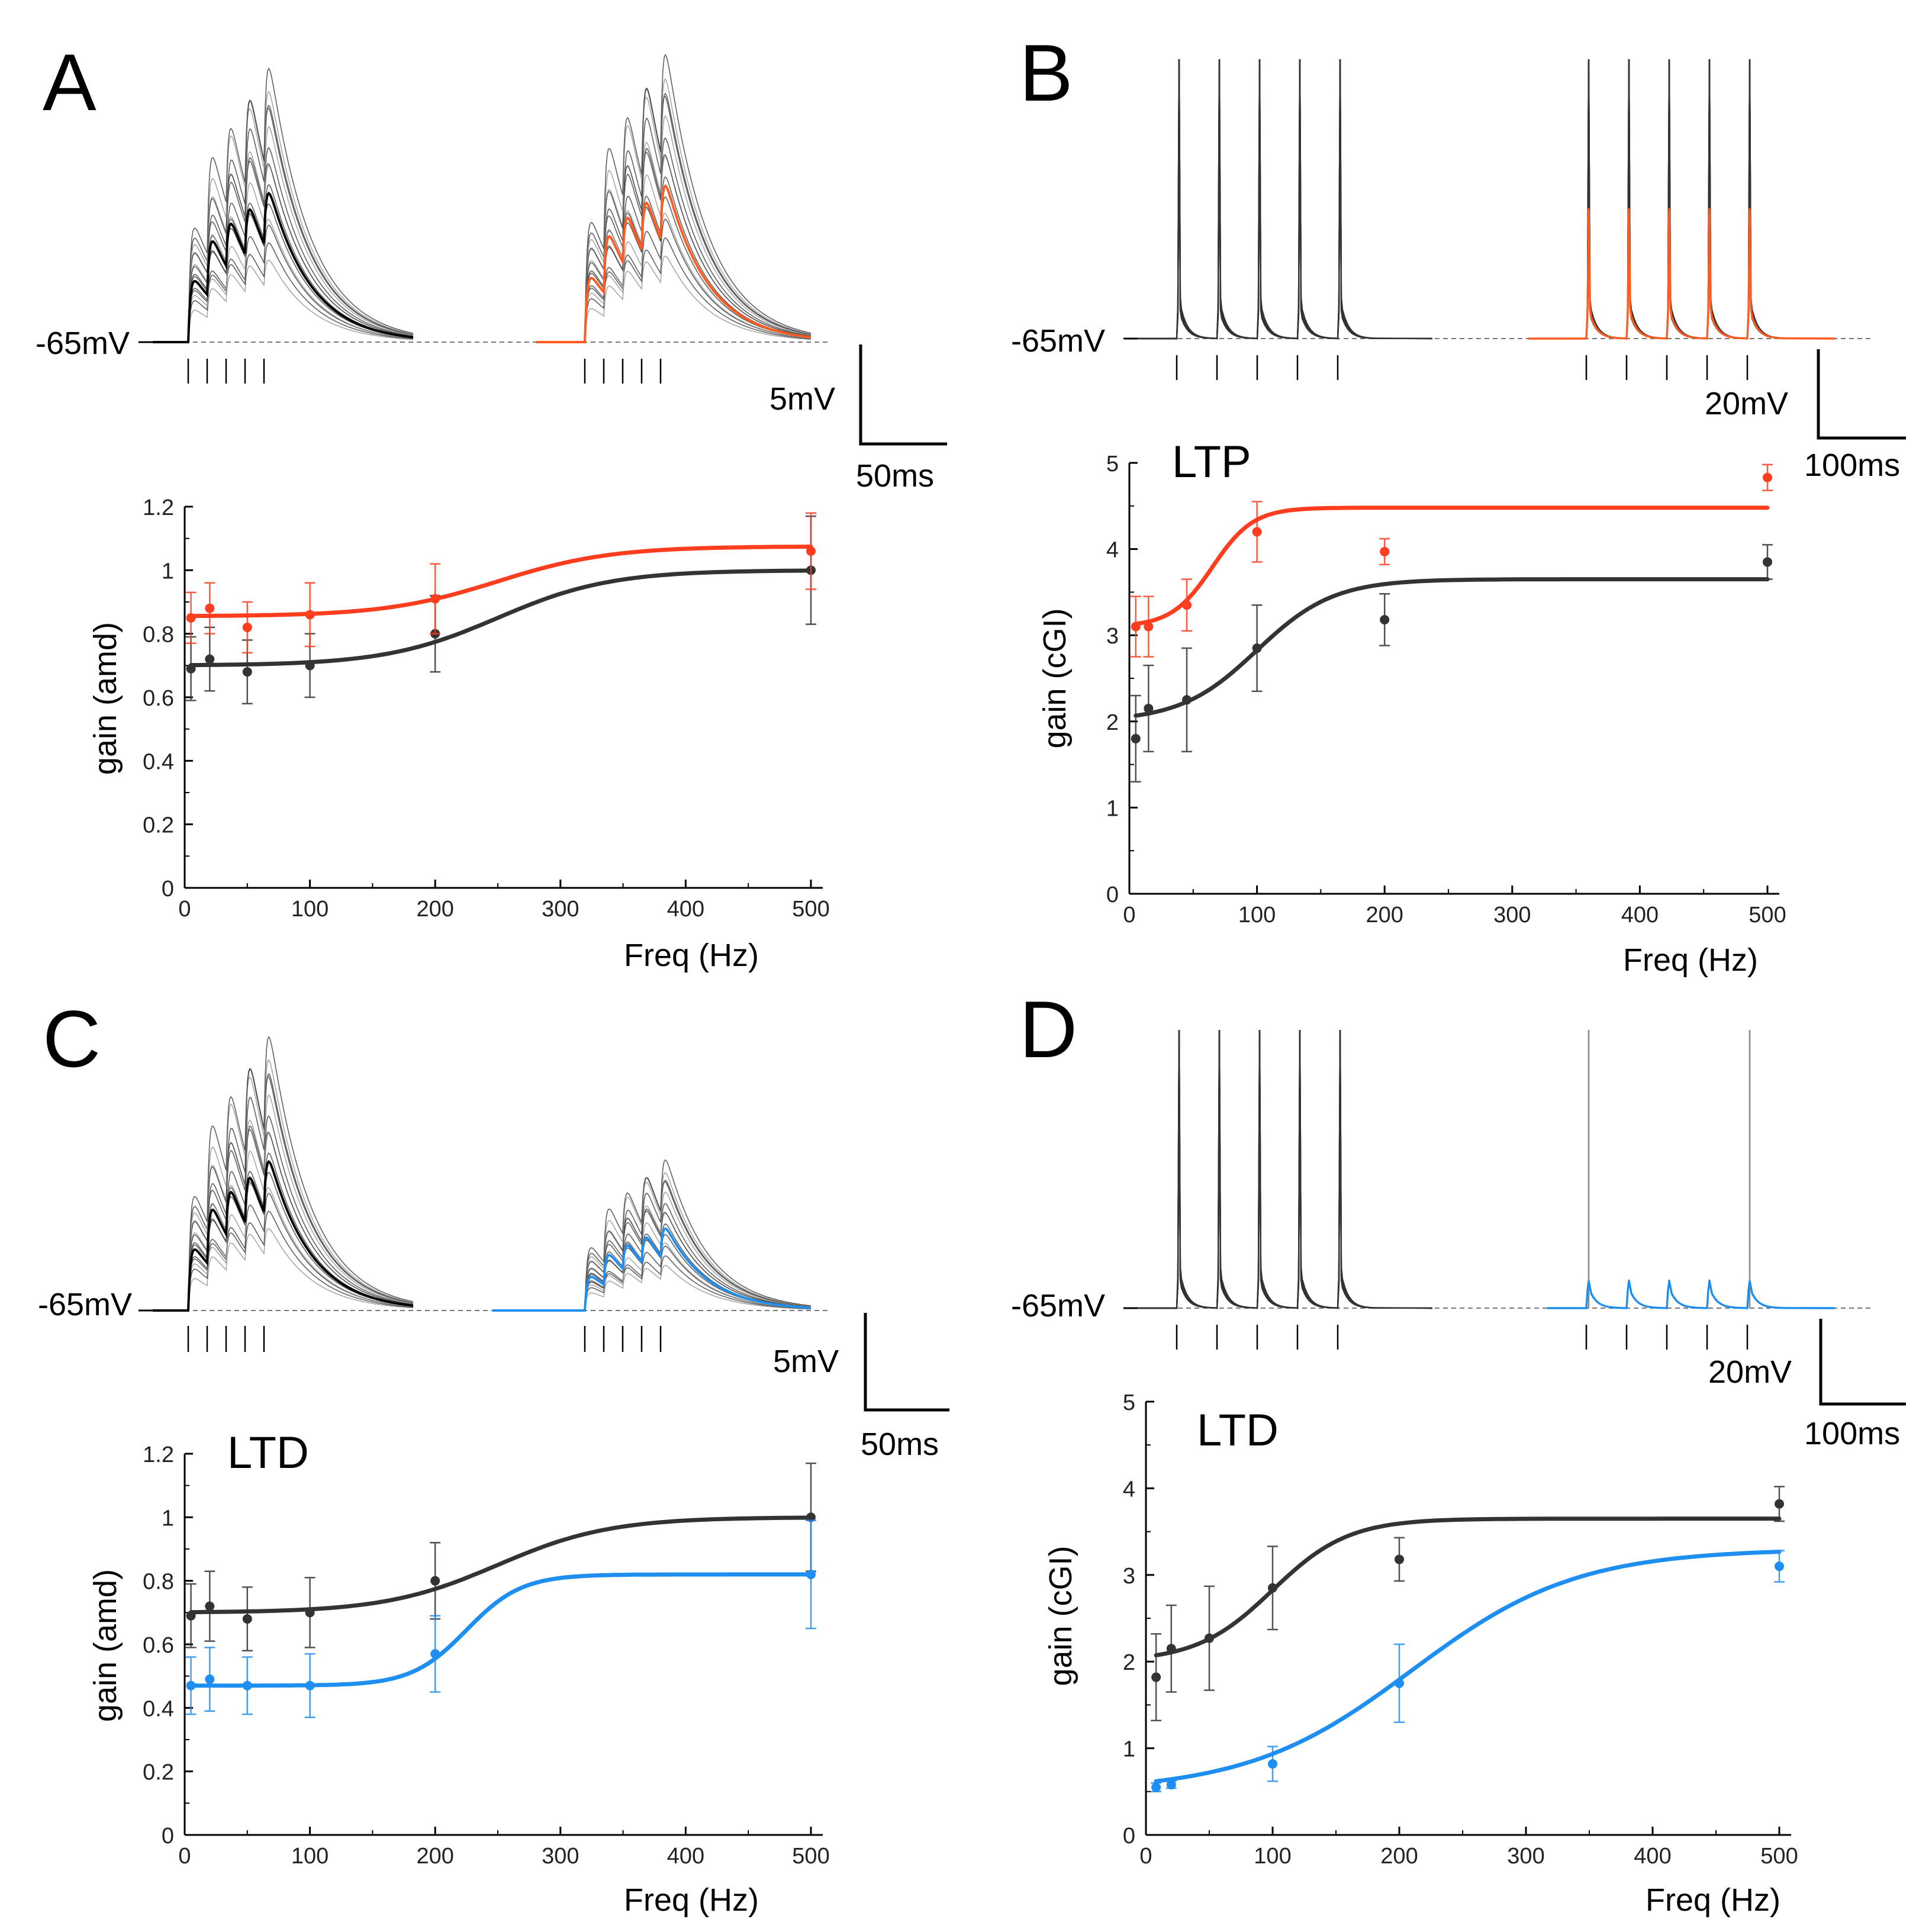  What do you see at coordinates (1058, 1306) in the screenshot?
I see `resting-potential-label-d: -65mV` at bounding box center [1058, 1306].